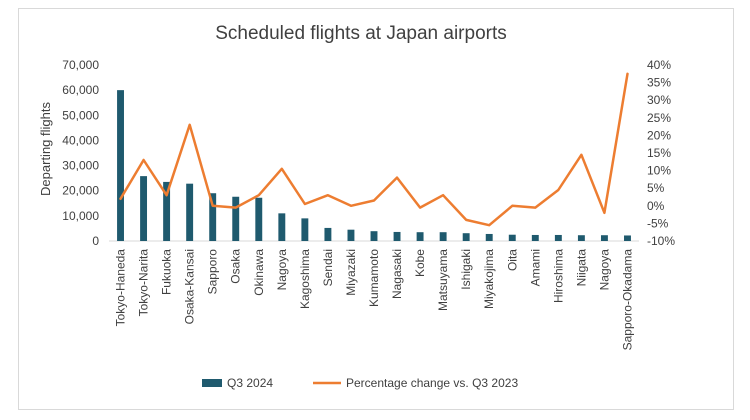 This screenshot has width=750, height=420. What do you see at coordinates (190, 286) in the screenshot?
I see `x-tick-label: Osaka-Kansai` at bounding box center [190, 286].